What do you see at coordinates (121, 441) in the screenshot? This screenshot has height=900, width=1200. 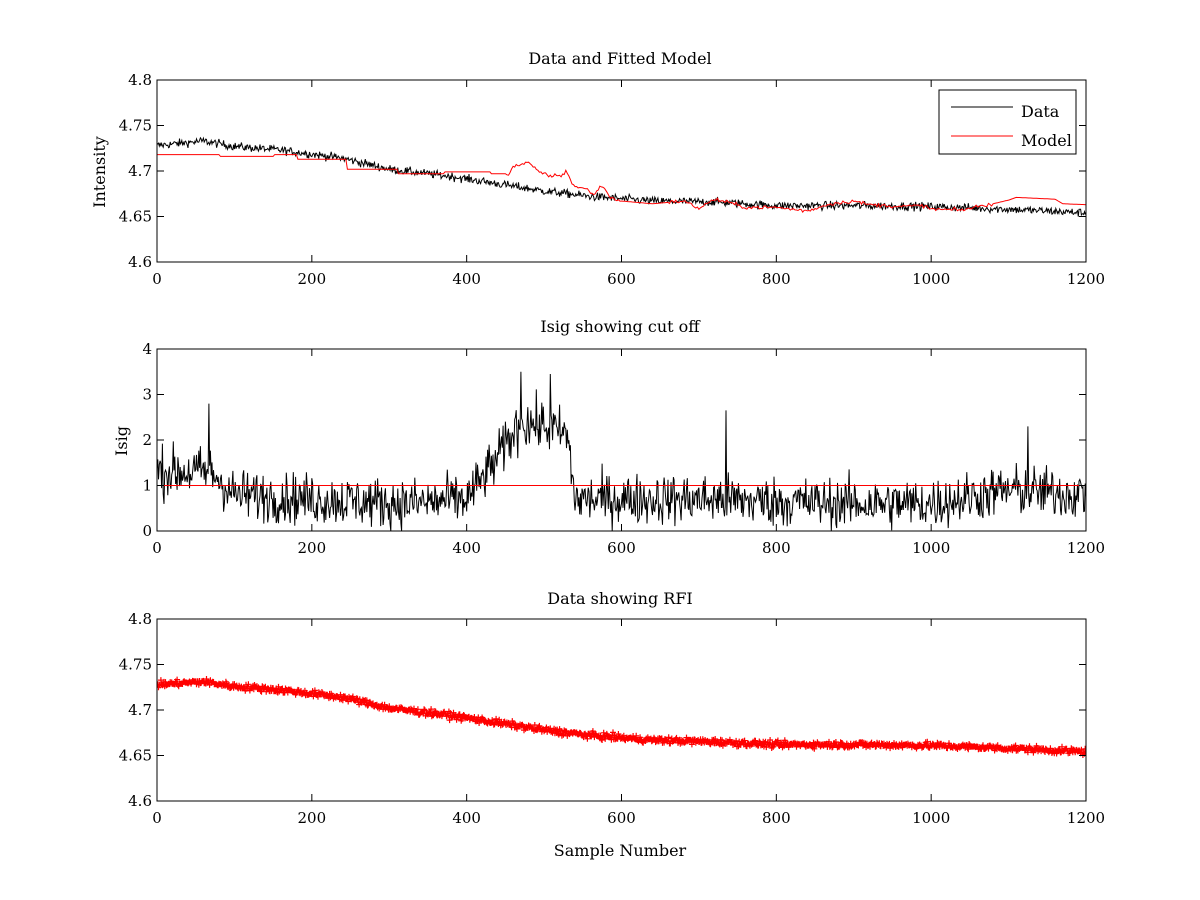 I see `y-axis-label: Isig` at bounding box center [121, 441].